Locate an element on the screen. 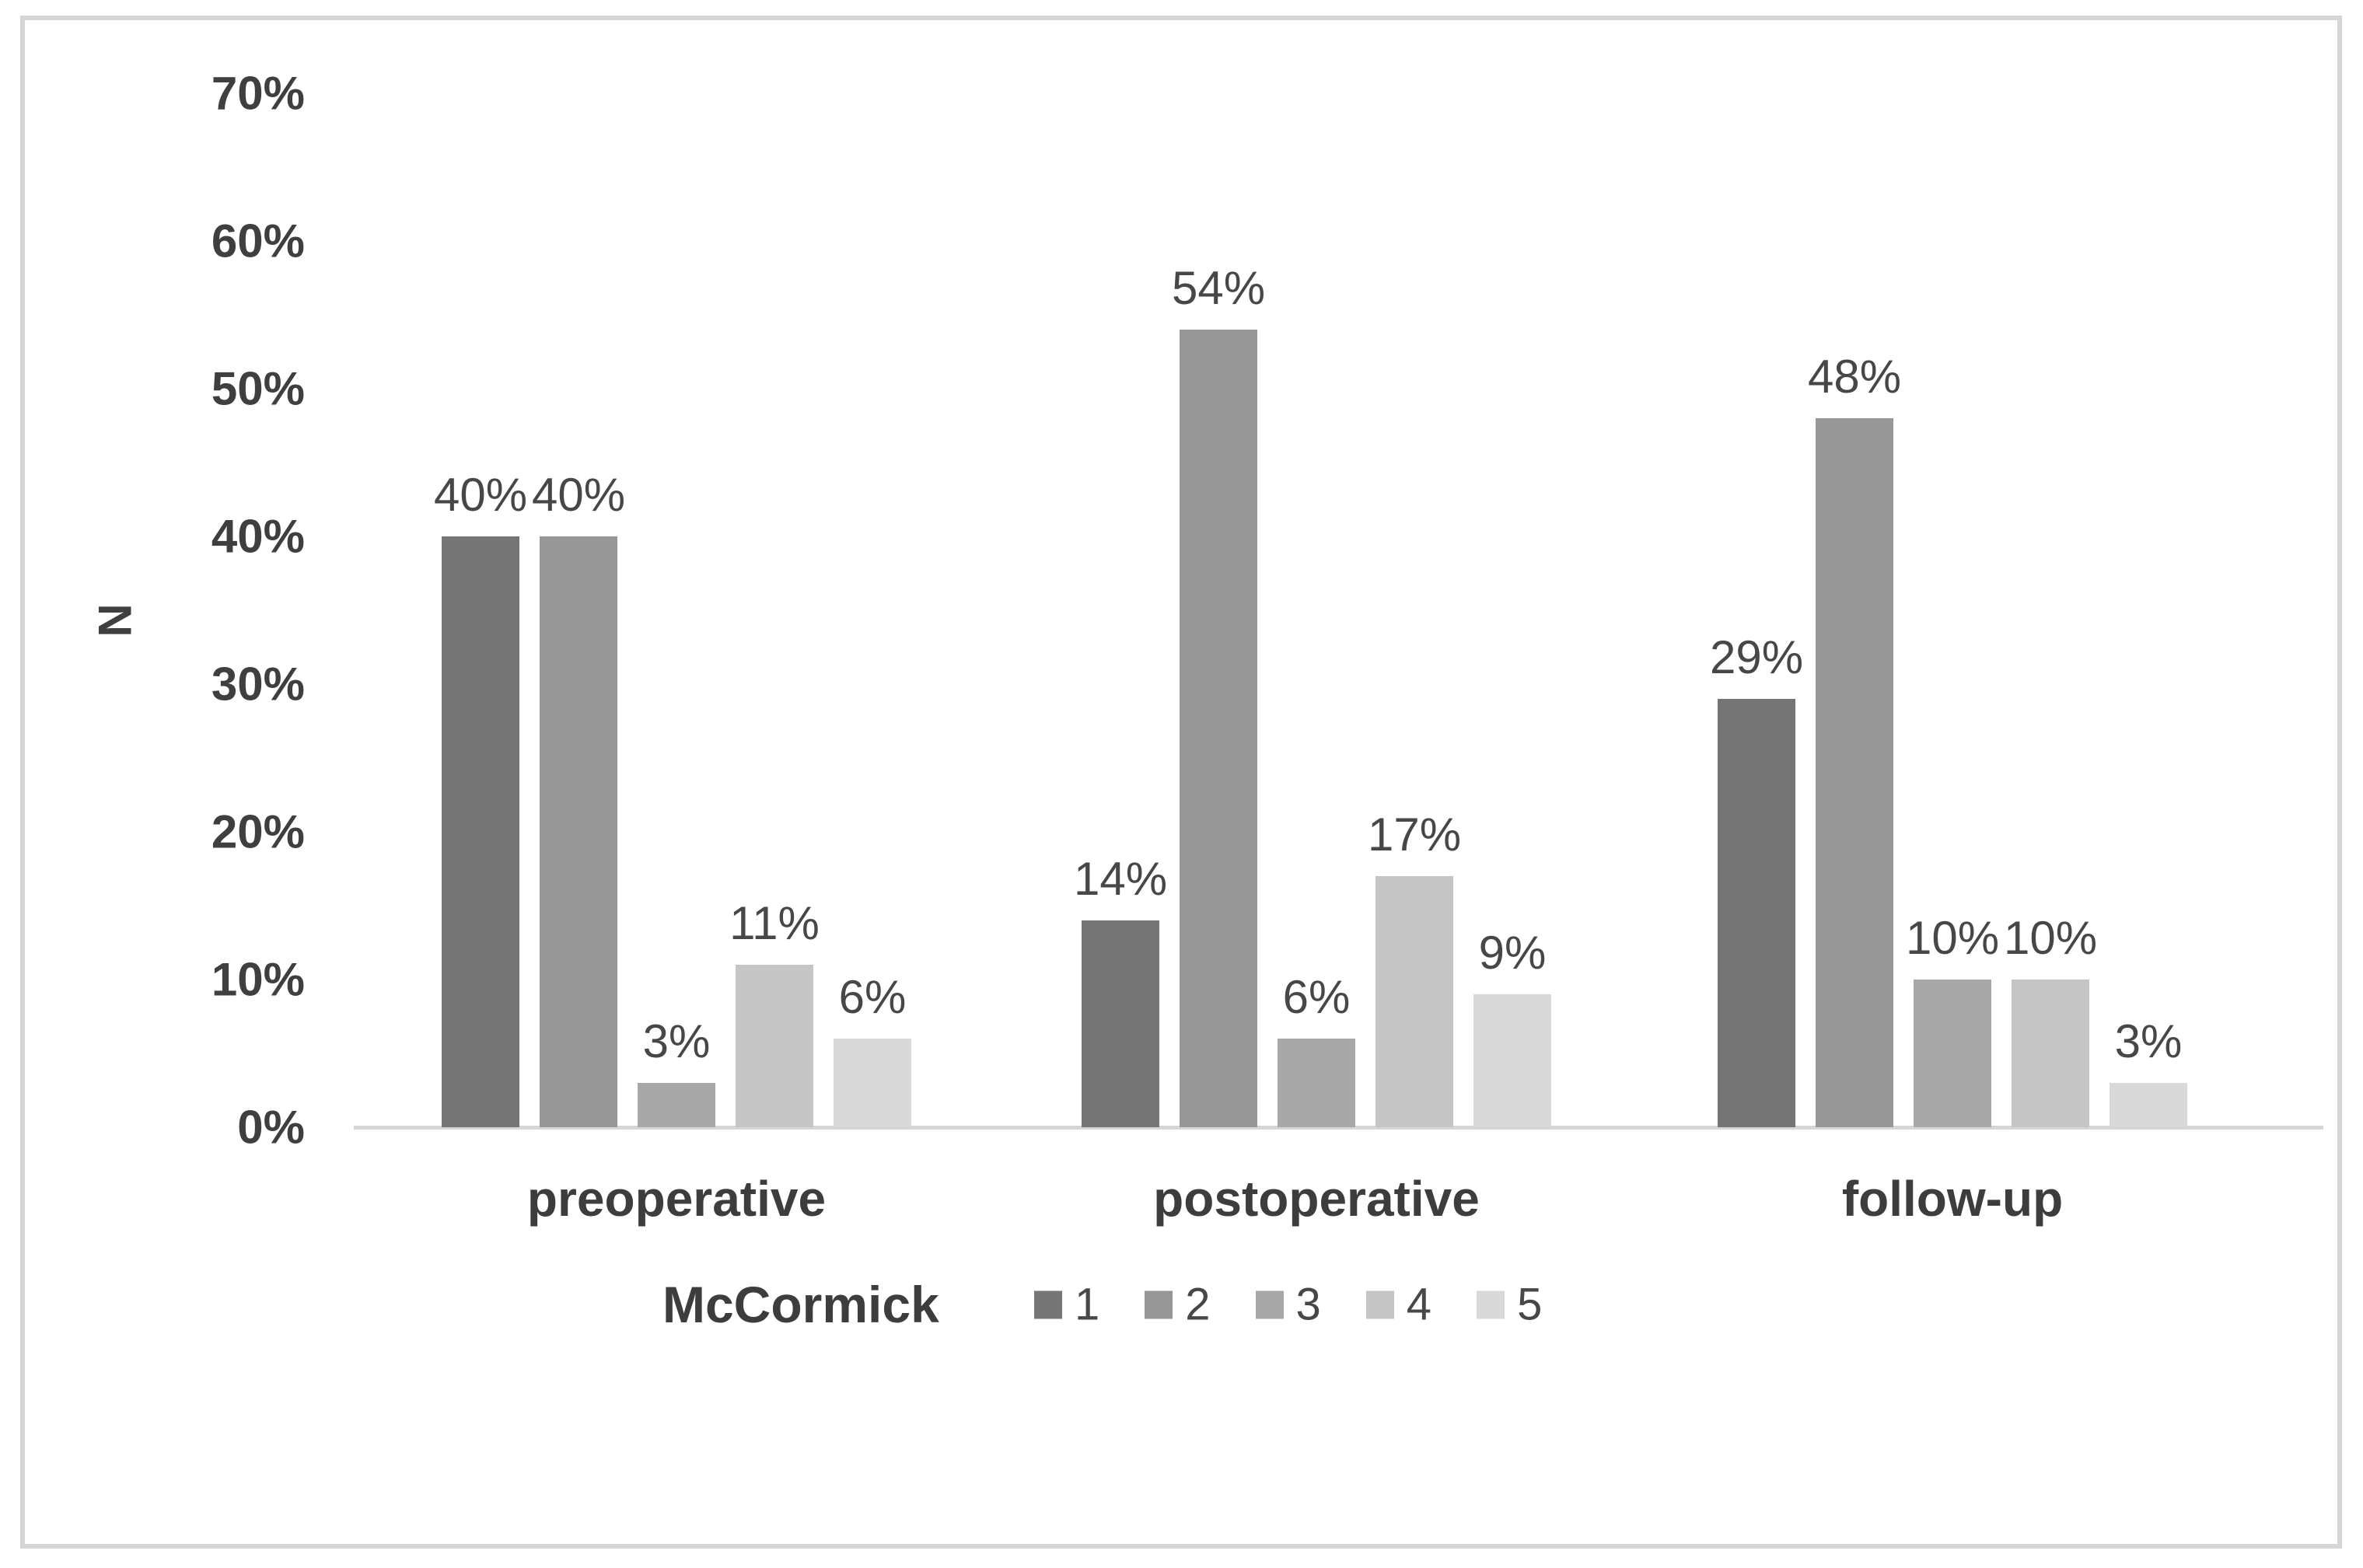 Image resolution: width=2363 pixels, height=1568 pixels. bar-value-label: 54% is located at coordinates (1218, 288).